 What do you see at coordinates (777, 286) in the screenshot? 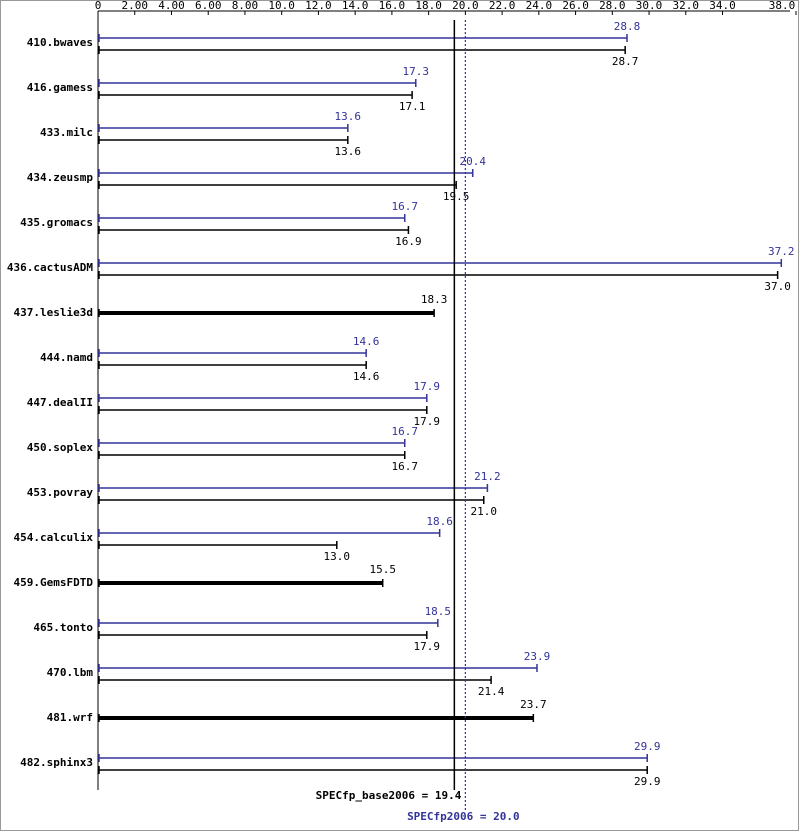
I see `value-label: 37.0` at bounding box center [777, 286].